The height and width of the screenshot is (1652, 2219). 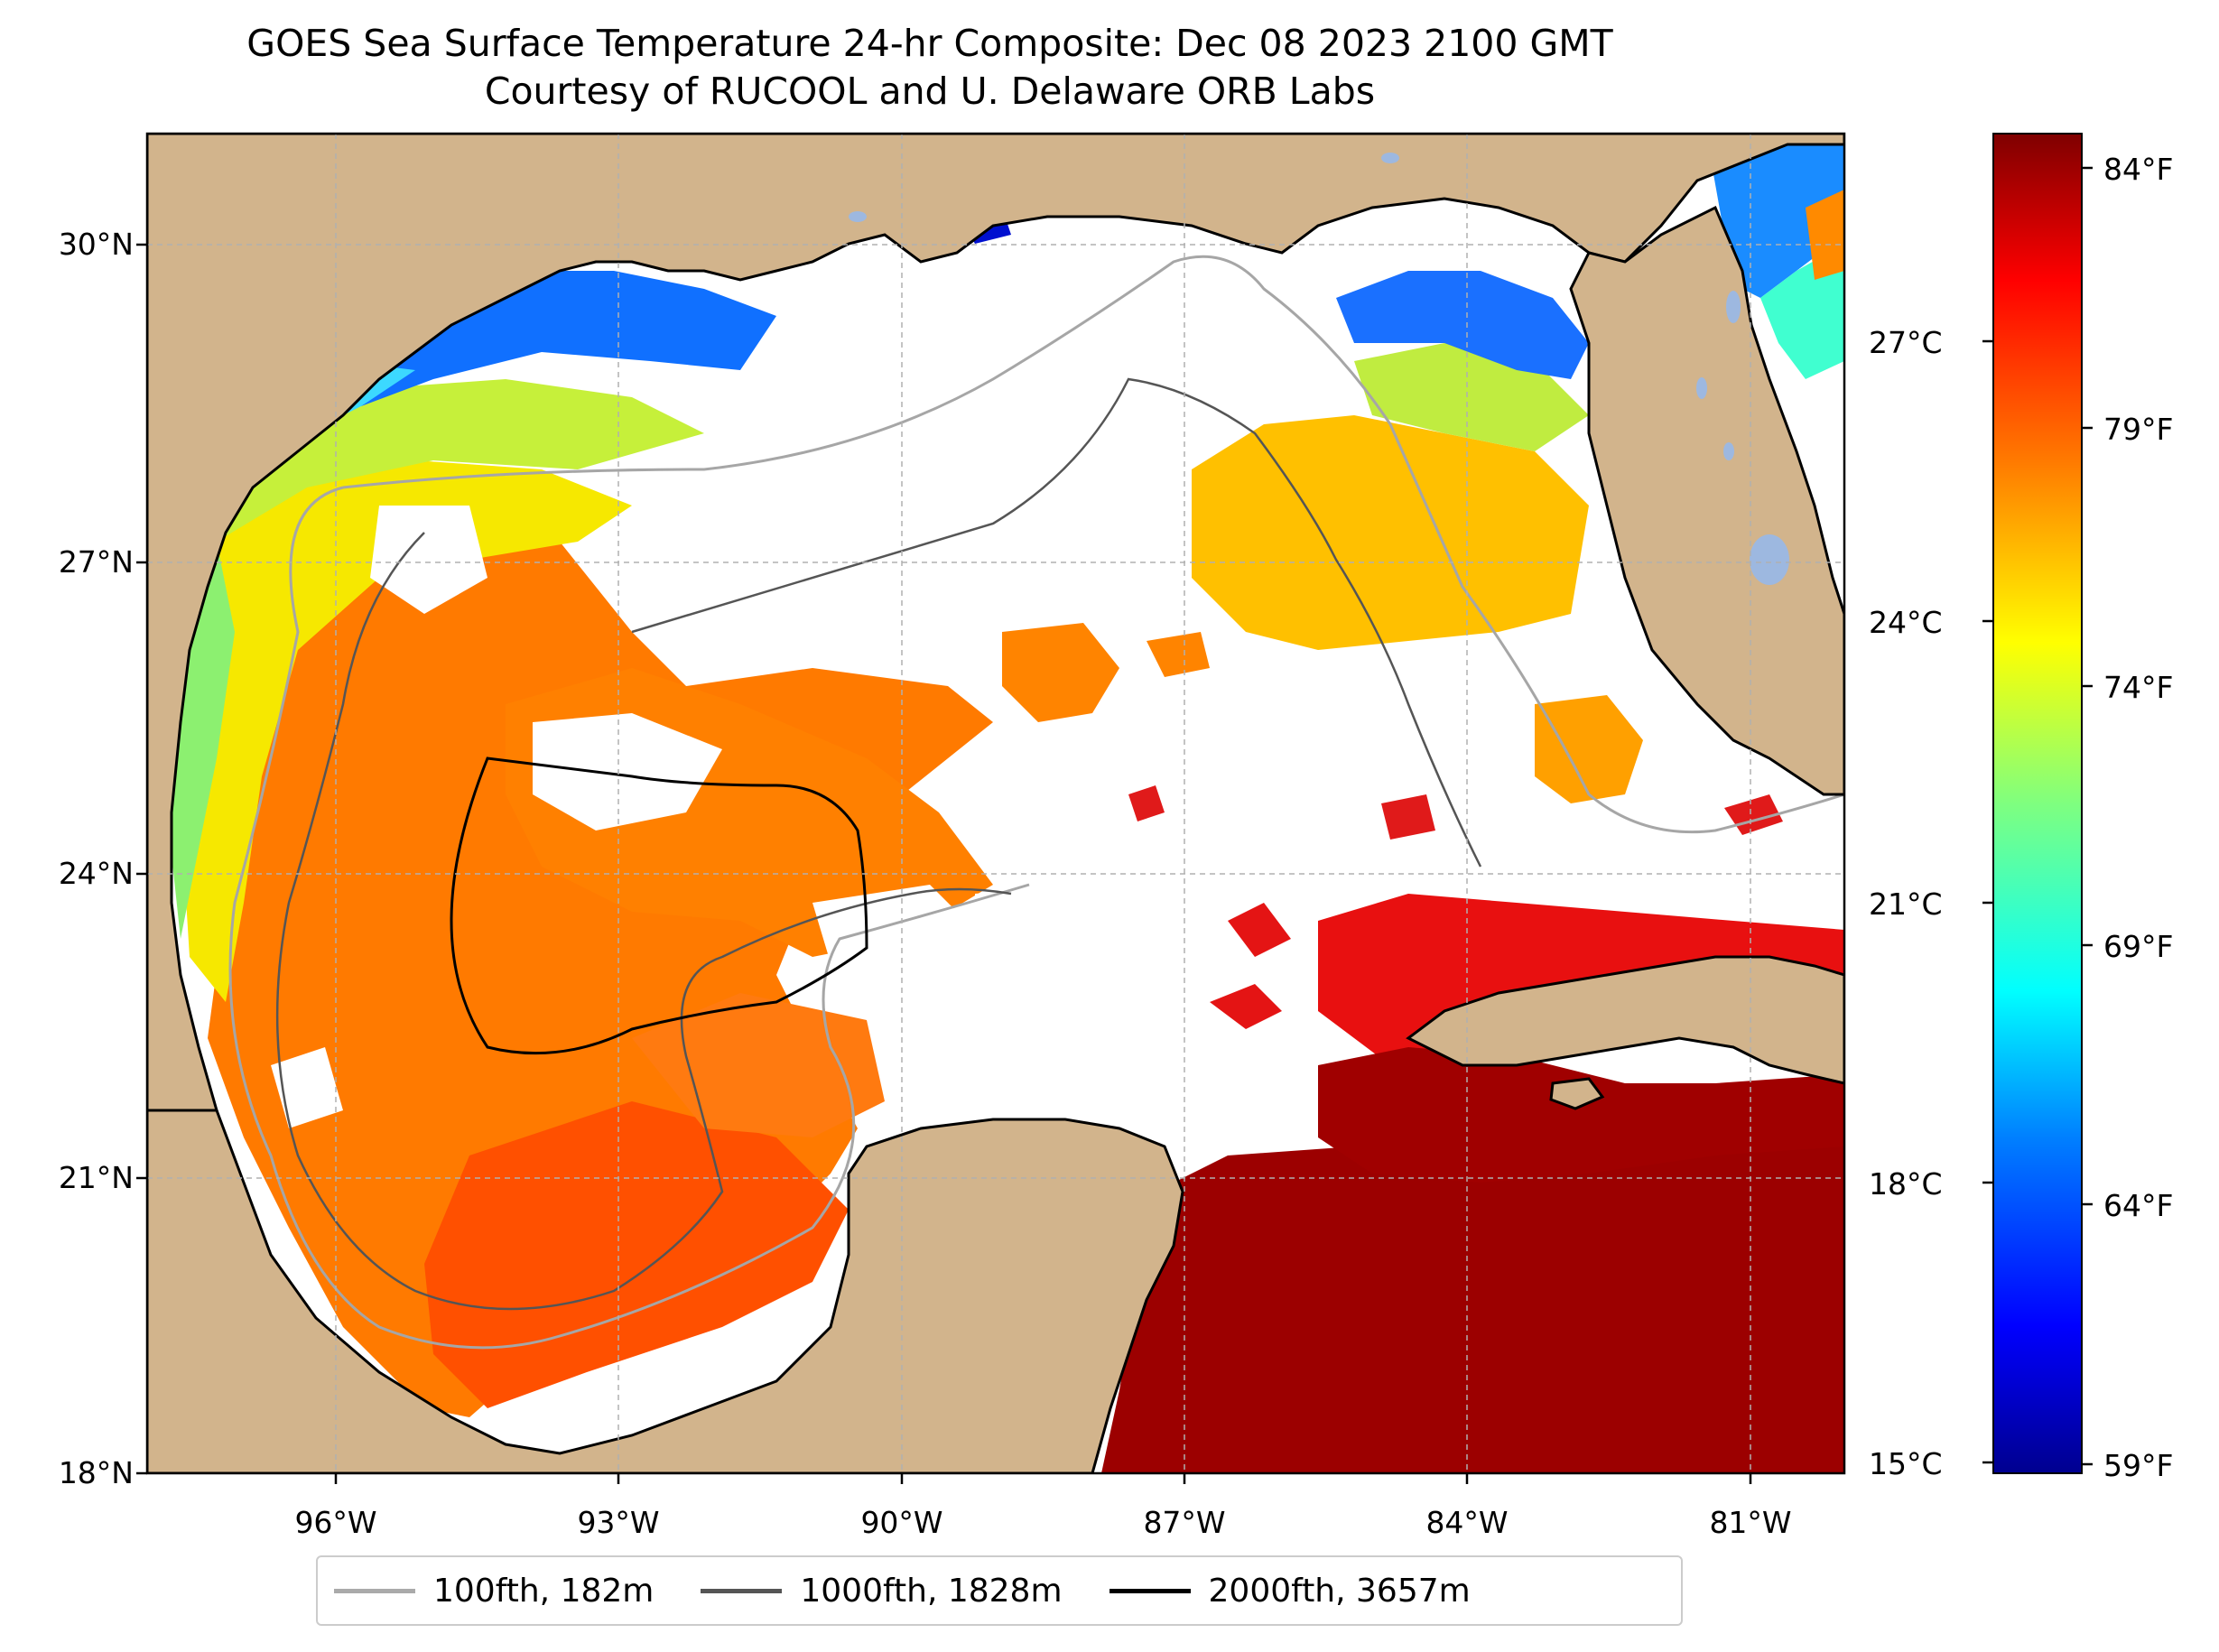 What do you see at coordinates (1150, 1590) in the screenshot?
I see `legend-swatch-2000fth` at bounding box center [1150, 1590].